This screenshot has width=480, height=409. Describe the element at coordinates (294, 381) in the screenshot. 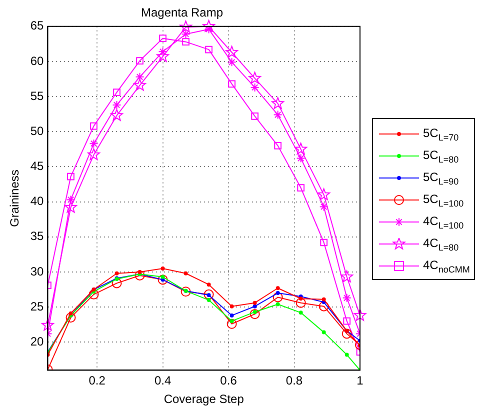

I see `x-tick-label: 0.8` at that location.